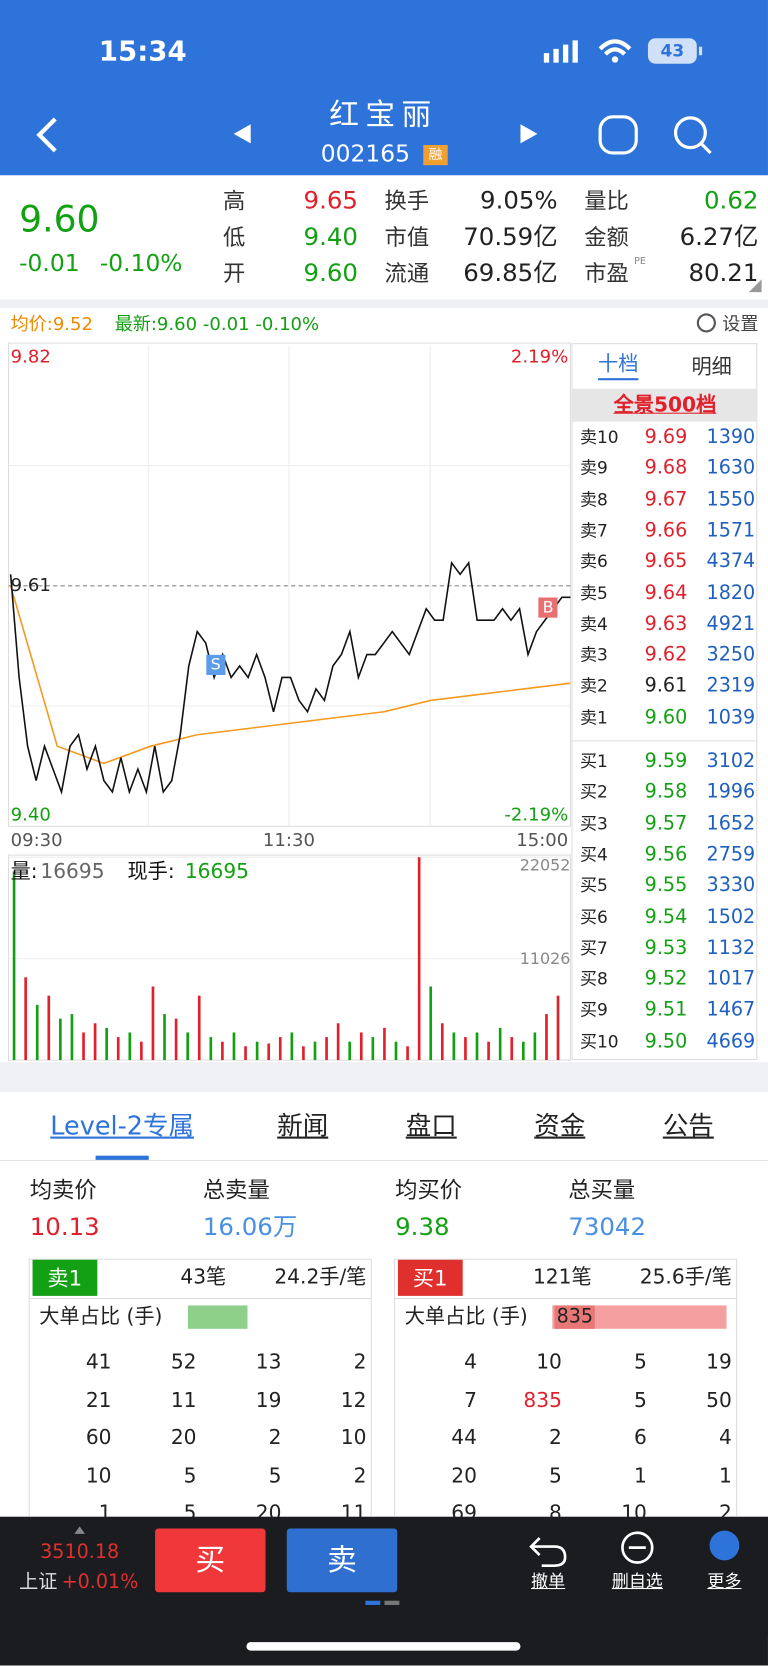  I want to click on battery-tip, so click(700, 51).